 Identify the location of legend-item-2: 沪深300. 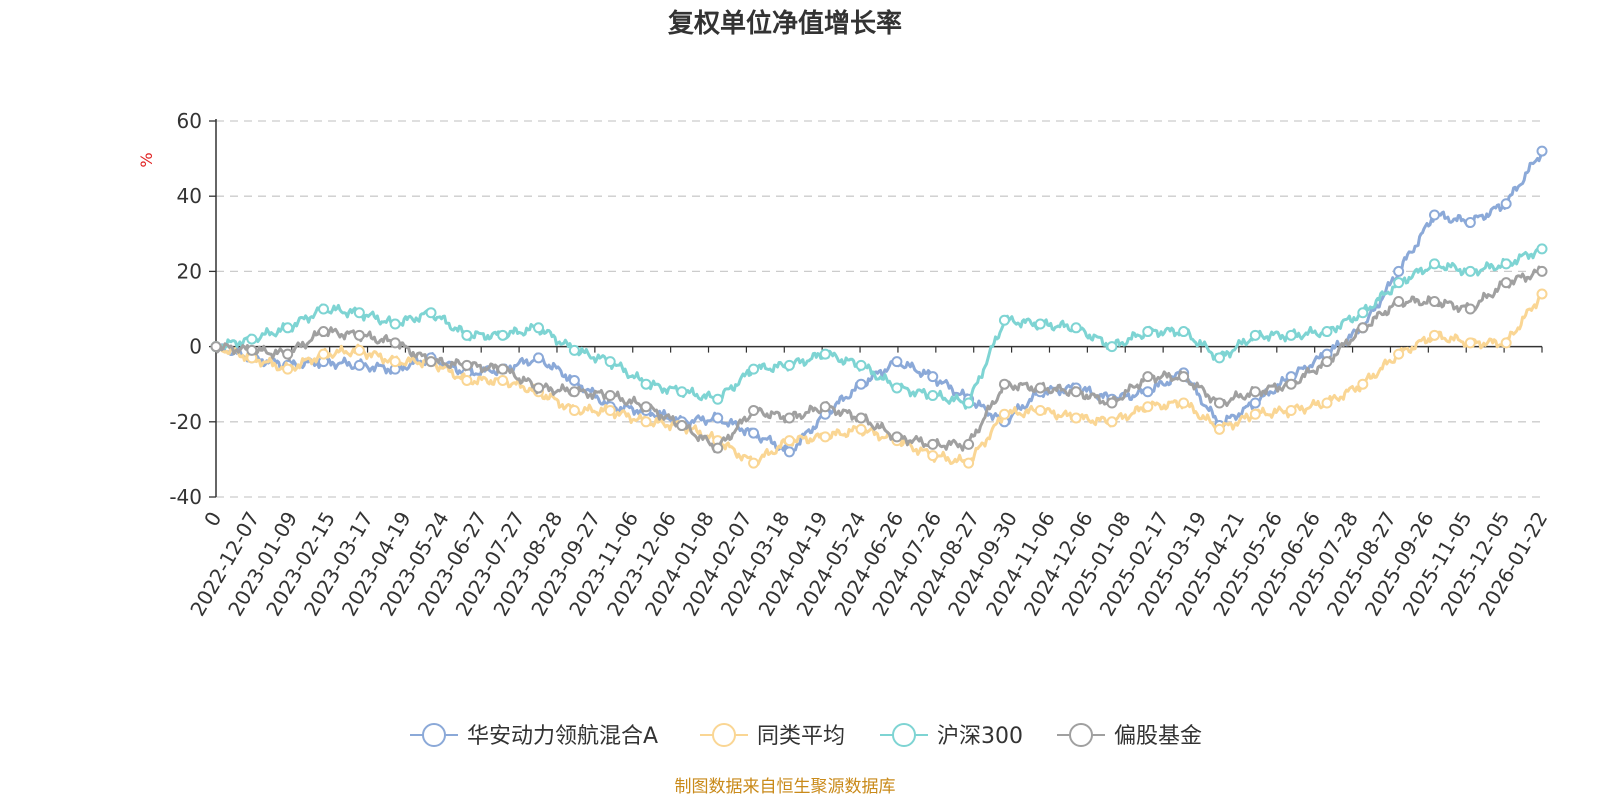
(951, 736).